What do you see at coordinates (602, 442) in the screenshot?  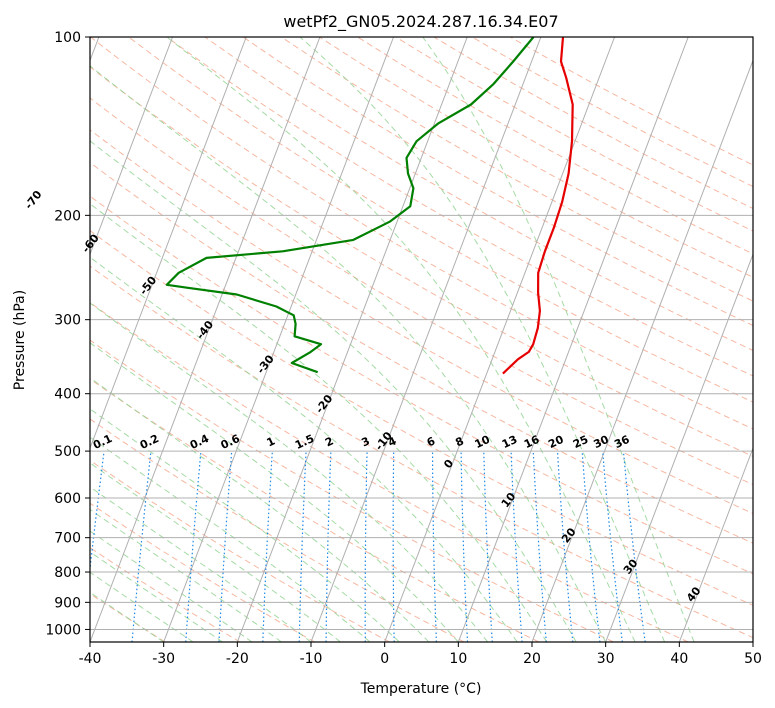 I see `mixing-ratio-label: 30` at bounding box center [602, 442].